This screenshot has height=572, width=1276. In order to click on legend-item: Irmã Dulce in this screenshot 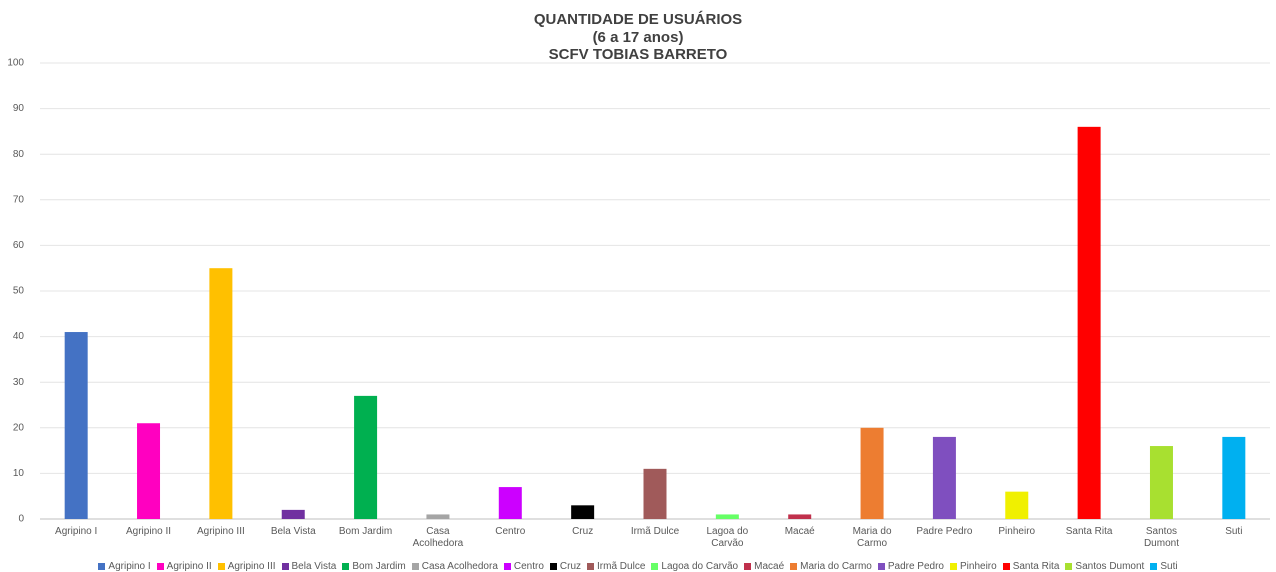, I will do `click(616, 566)`.